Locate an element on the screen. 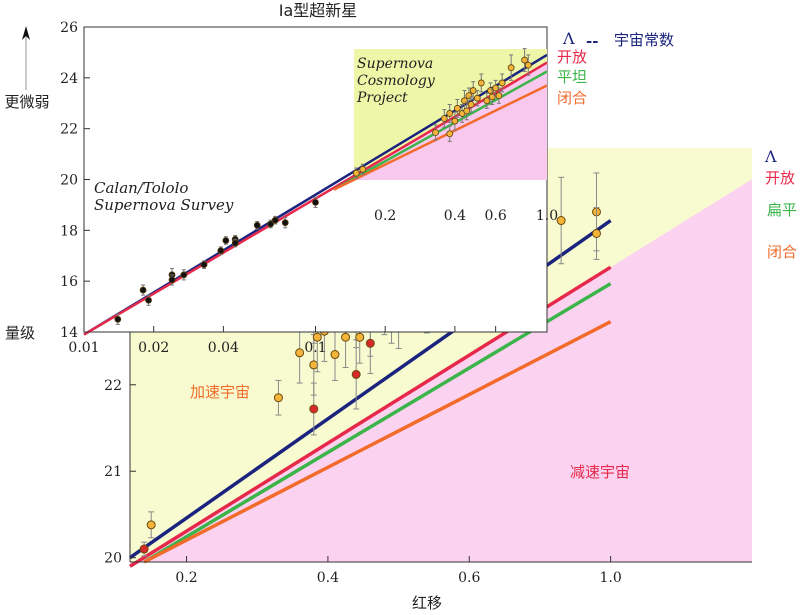 This screenshot has width=800, height=615. accelerating-region-label: 加速宇宙 is located at coordinates (220, 392).